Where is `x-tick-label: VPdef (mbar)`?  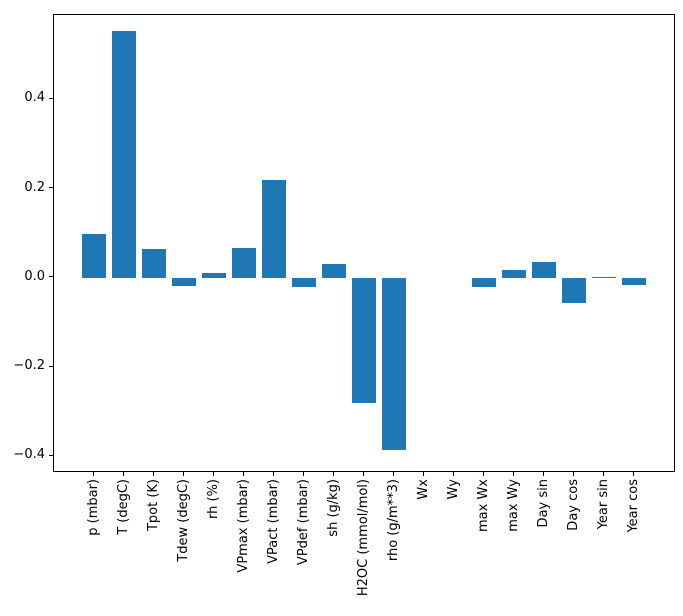 x-tick-label: VPdef (mbar) is located at coordinates (303, 522).